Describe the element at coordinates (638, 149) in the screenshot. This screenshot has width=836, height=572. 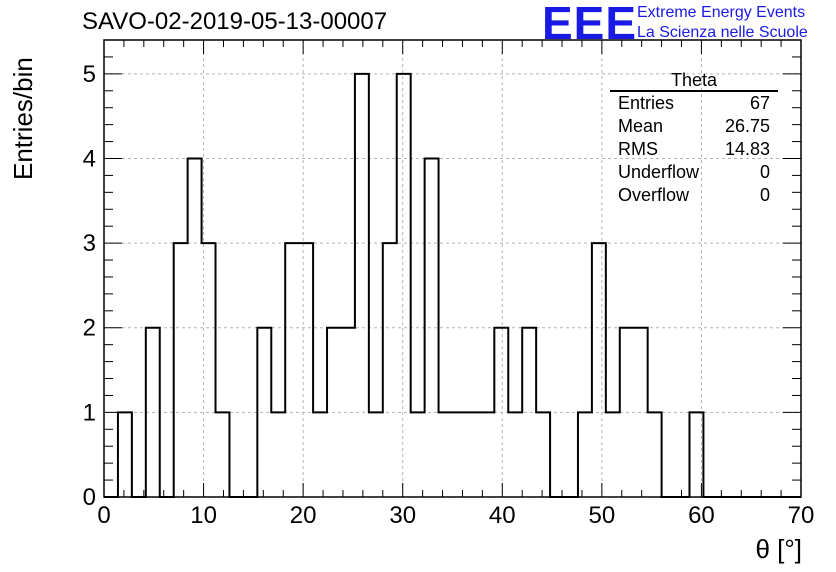
I see `stats-label: RMS` at that location.